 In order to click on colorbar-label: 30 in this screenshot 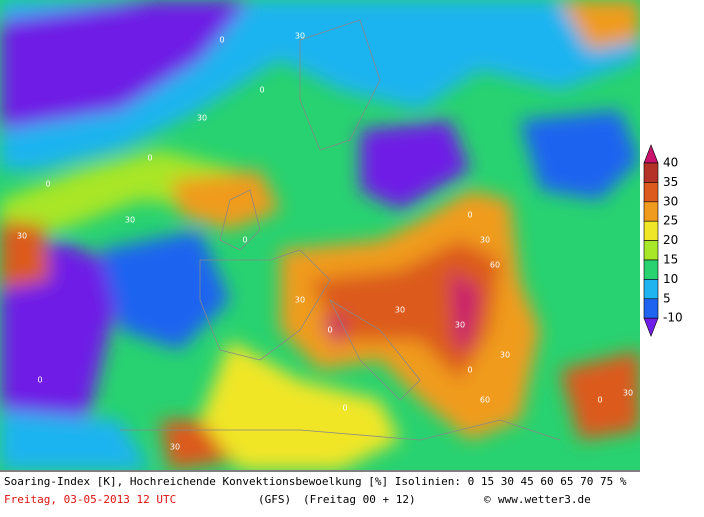, I will do `click(670, 201)`.